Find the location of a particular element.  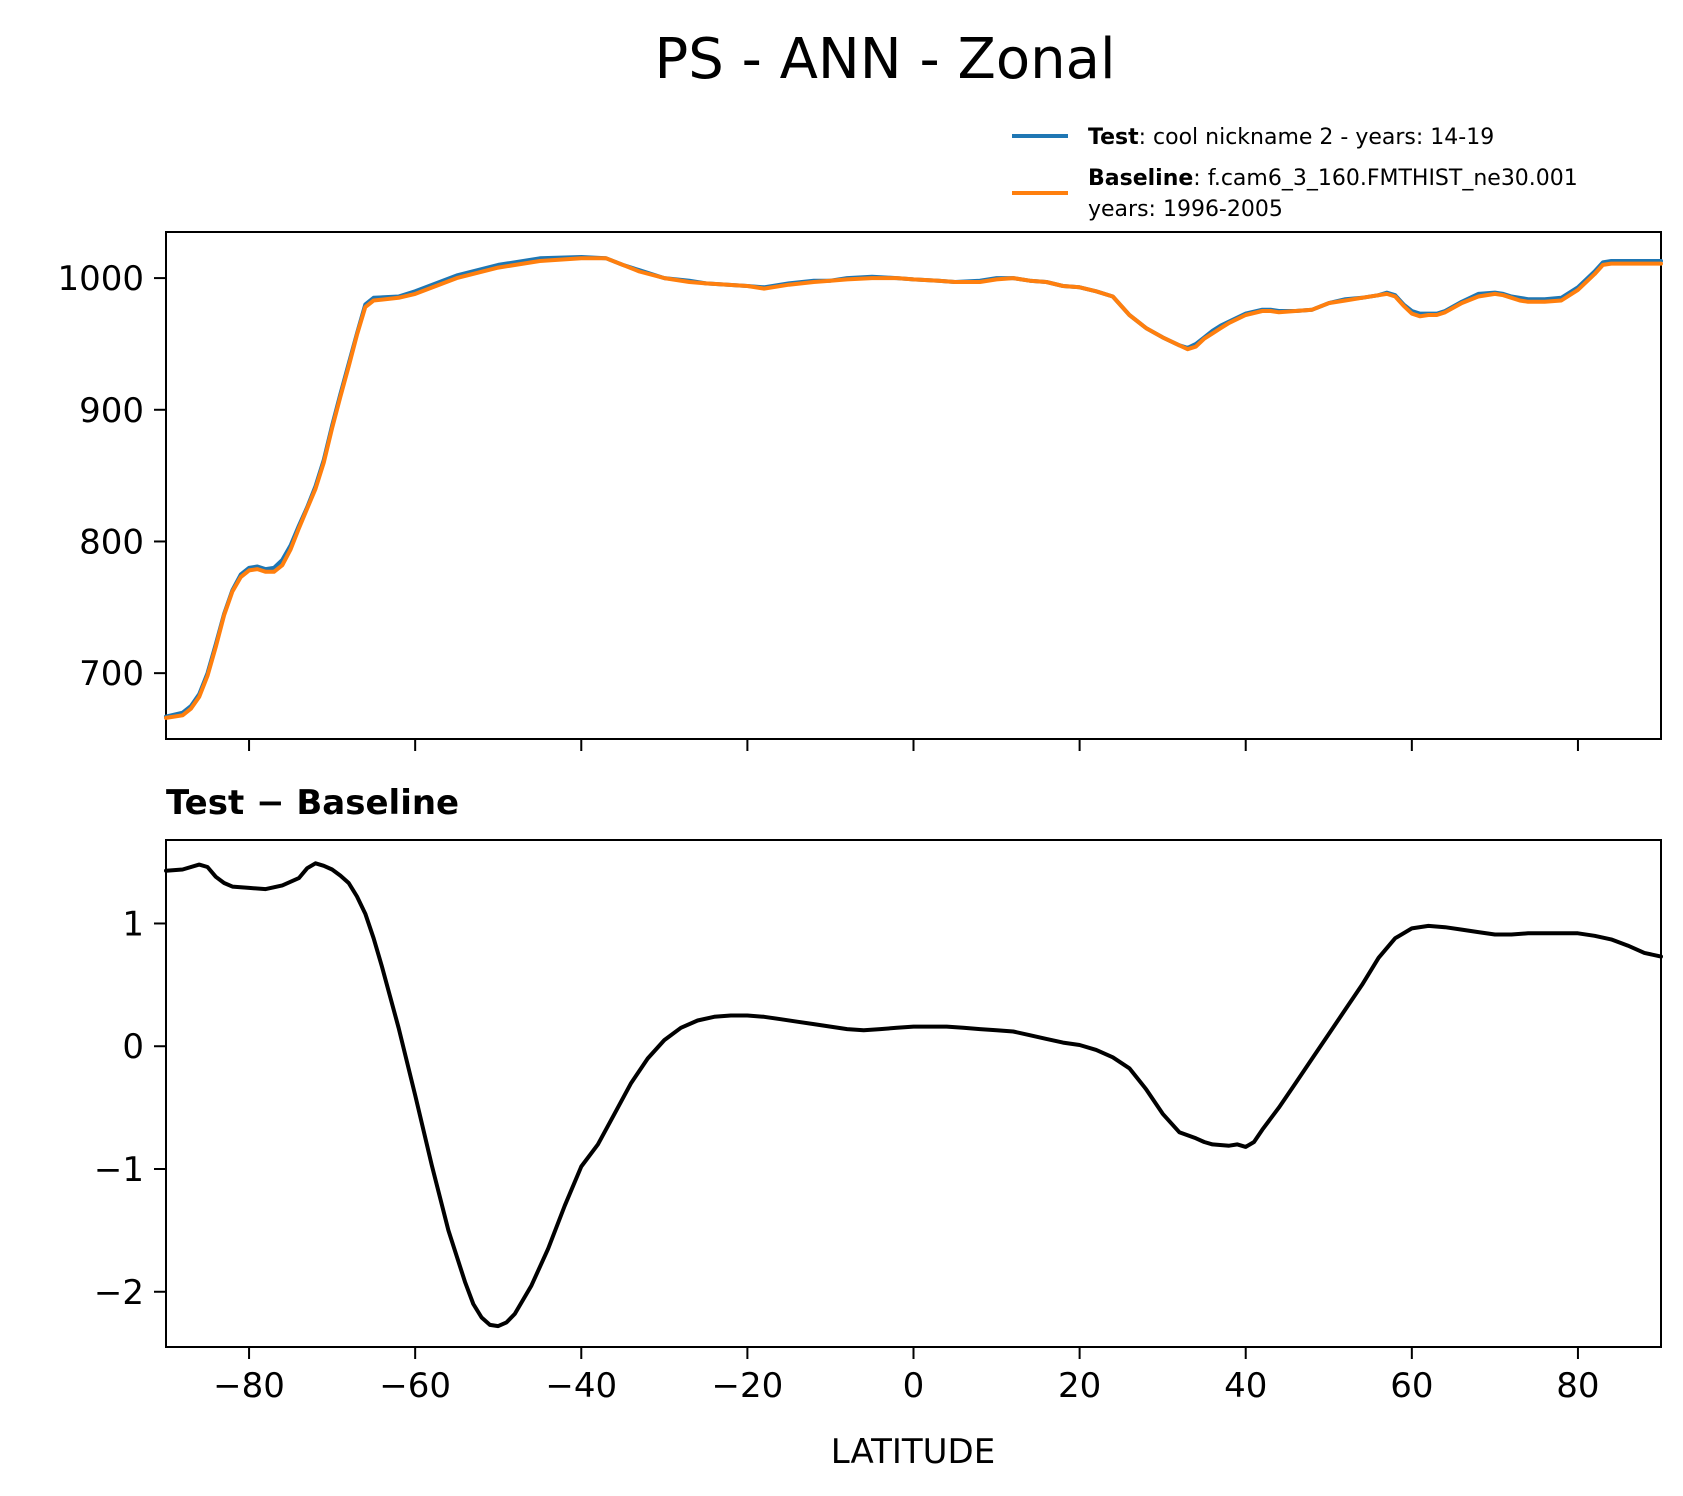

x-tick-label: −80 is located at coordinates (249, 1386).